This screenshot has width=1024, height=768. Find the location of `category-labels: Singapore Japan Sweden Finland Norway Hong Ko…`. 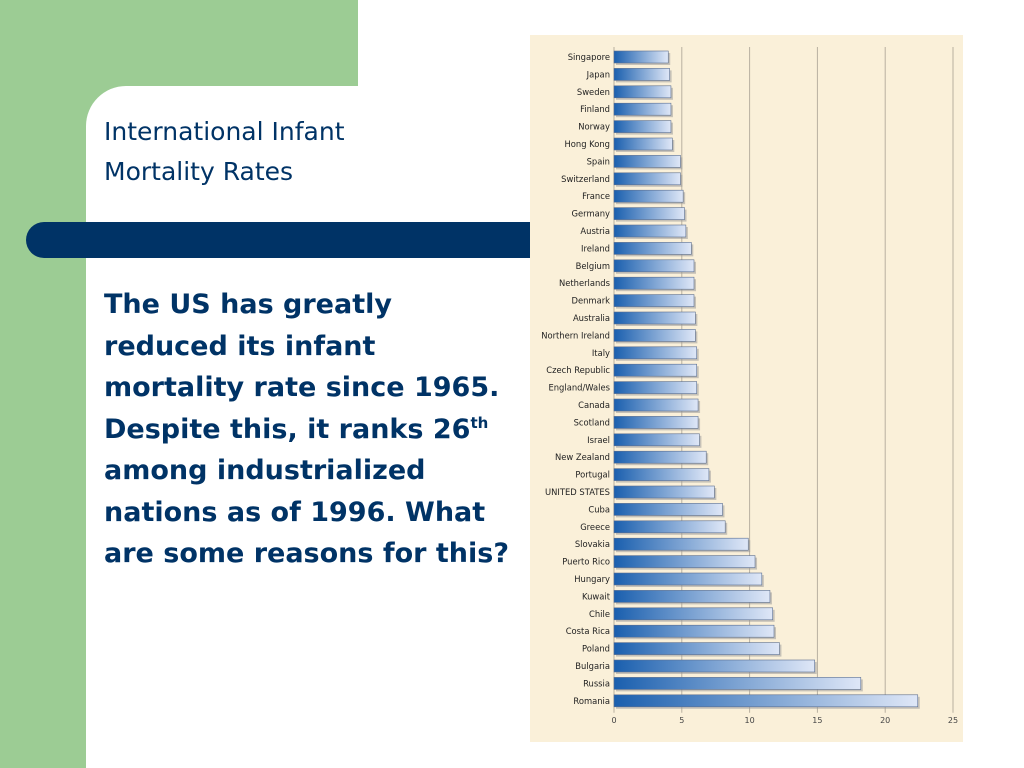

category-labels: Singapore Japan Sweden Finland Norway Hong Ko… is located at coordinates (576, 379).